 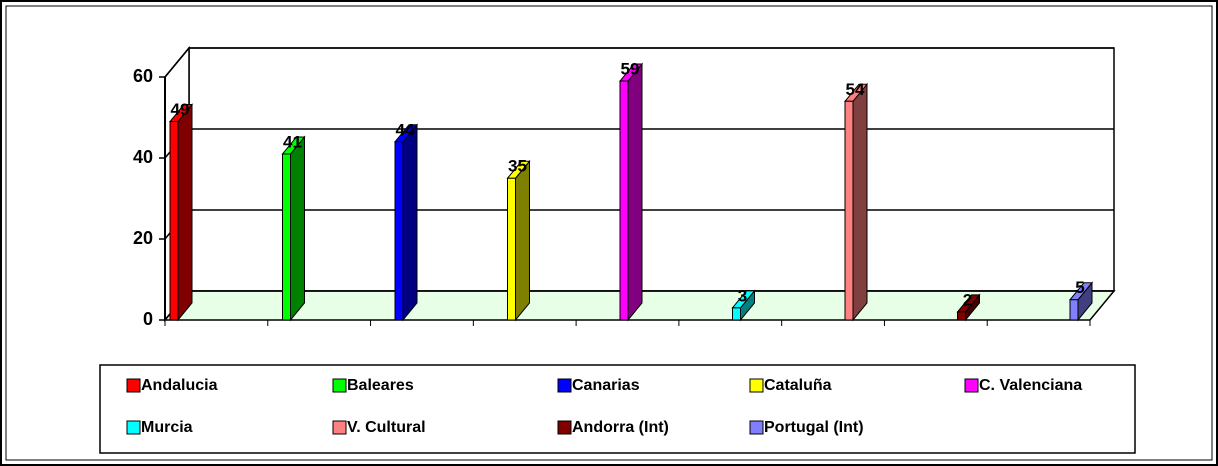 I want to click on y-tick-label: 40, so click(x=143, y=157).